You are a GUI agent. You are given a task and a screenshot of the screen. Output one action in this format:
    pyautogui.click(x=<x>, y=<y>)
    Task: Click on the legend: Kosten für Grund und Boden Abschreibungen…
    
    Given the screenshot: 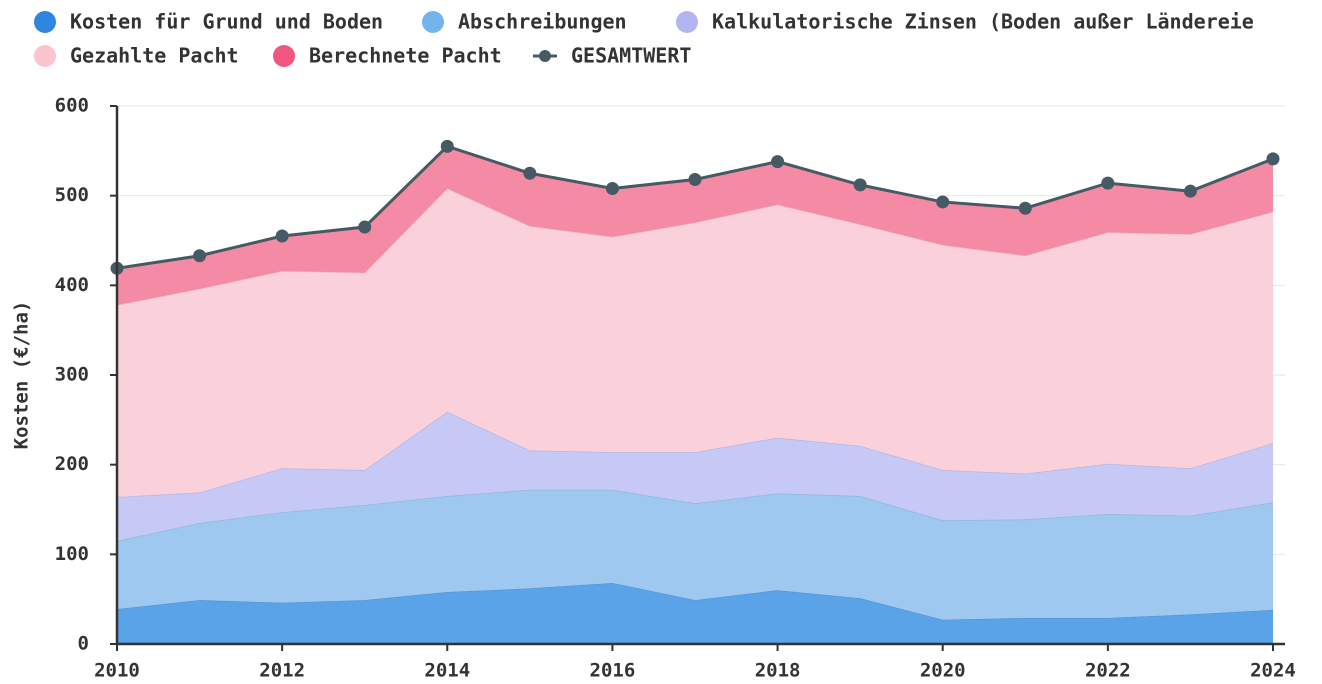 What is the action you would take?
    pyautogui.click(x=644, y=39)
    